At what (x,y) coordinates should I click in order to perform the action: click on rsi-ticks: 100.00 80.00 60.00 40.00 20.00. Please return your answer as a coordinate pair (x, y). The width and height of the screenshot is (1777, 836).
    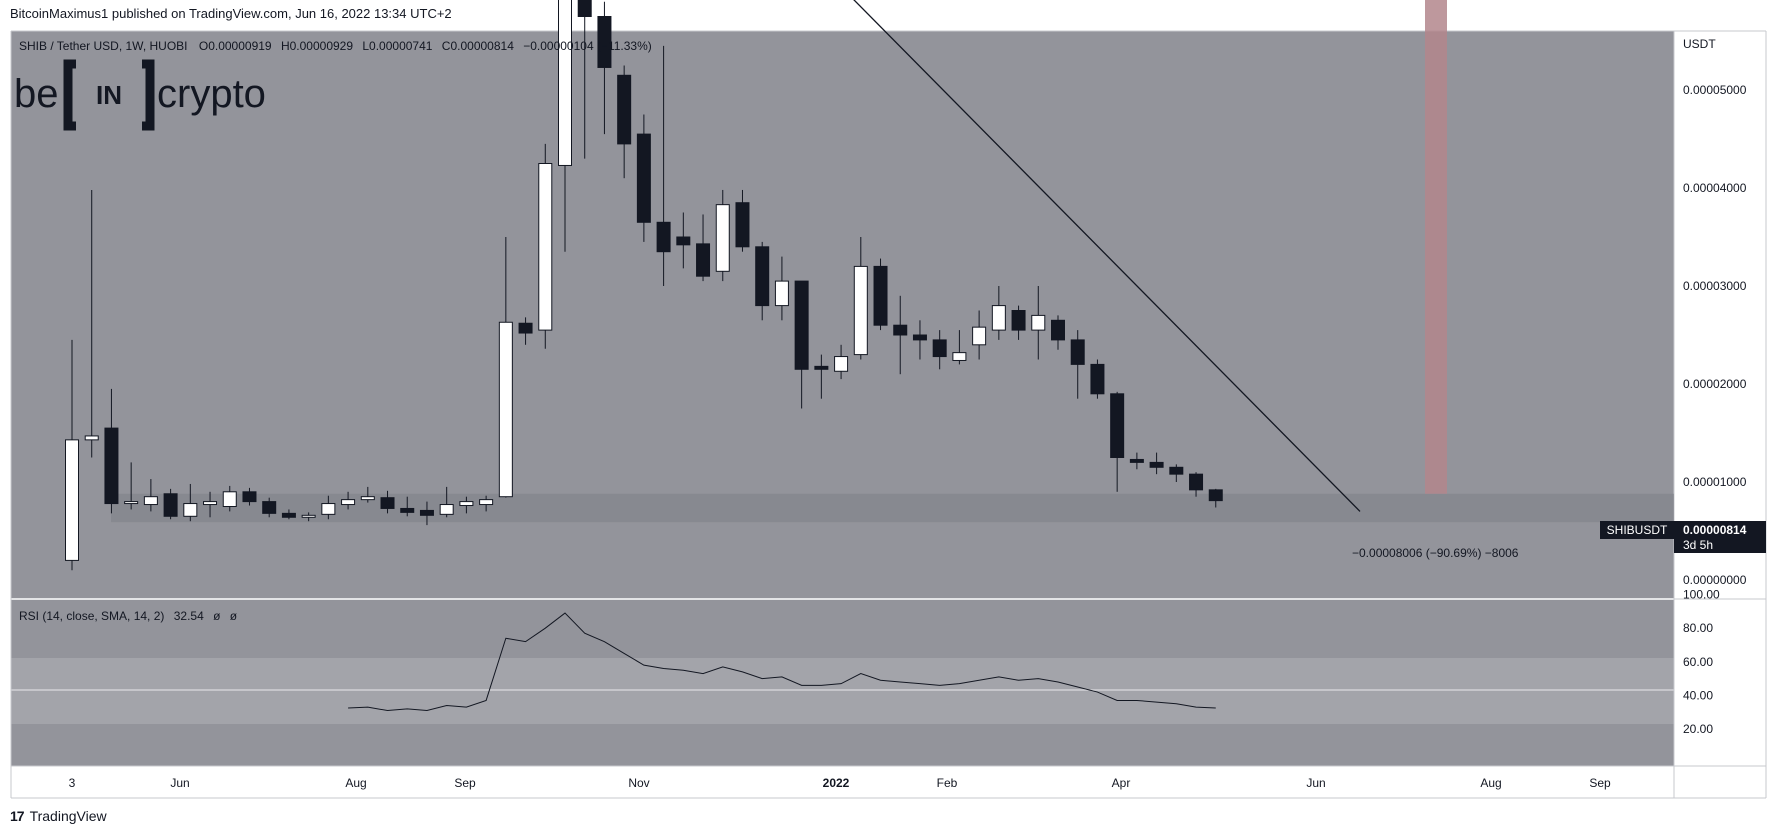
    Looking at the image, I should click on (1701, 662).